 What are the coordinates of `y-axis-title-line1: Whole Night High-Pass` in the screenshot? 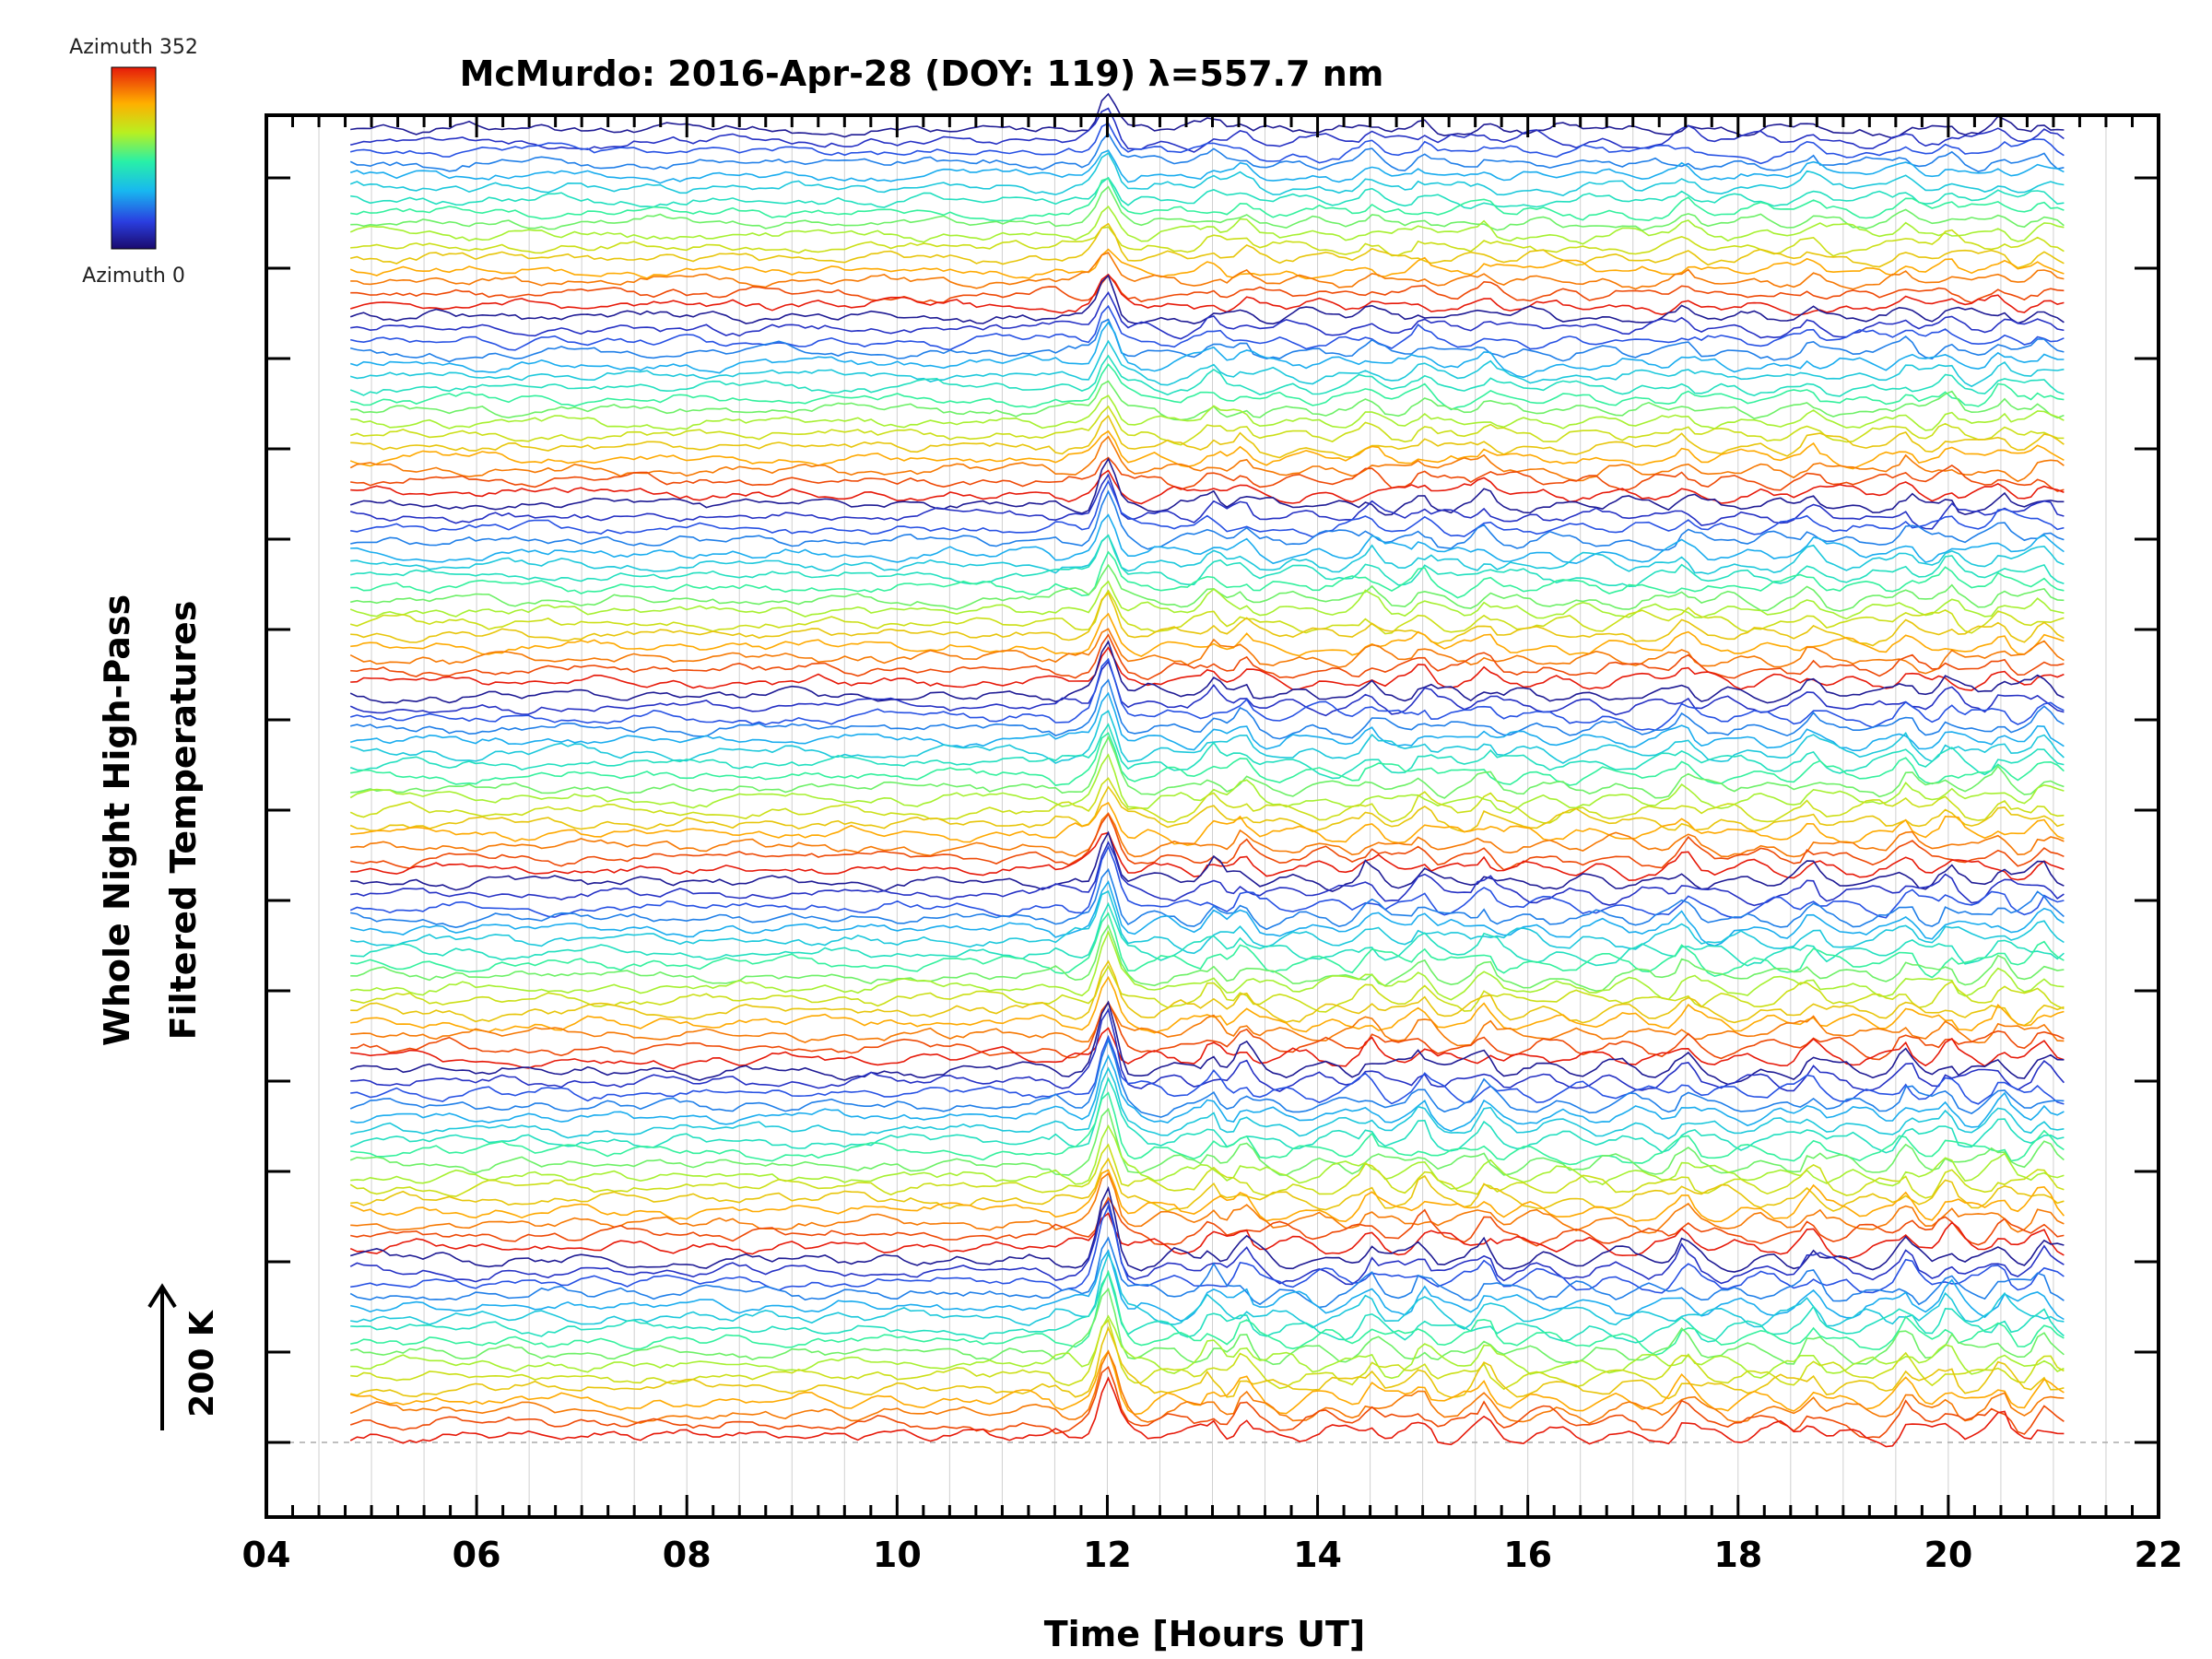 It's located at (117, 820).